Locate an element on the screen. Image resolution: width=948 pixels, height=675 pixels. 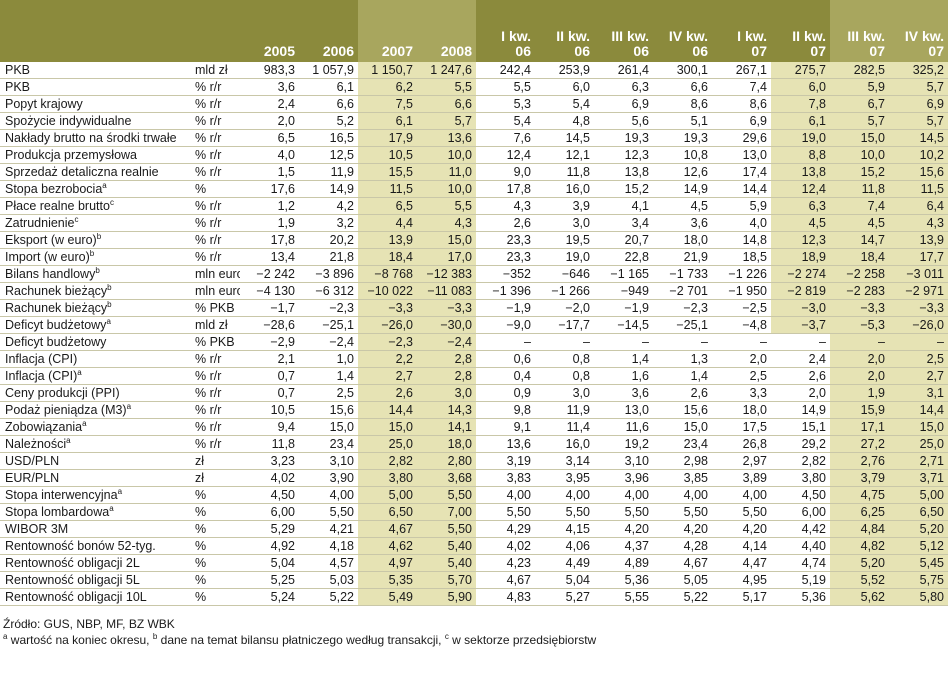
value-cell: 12,3 is located at coordinates (623, 155).